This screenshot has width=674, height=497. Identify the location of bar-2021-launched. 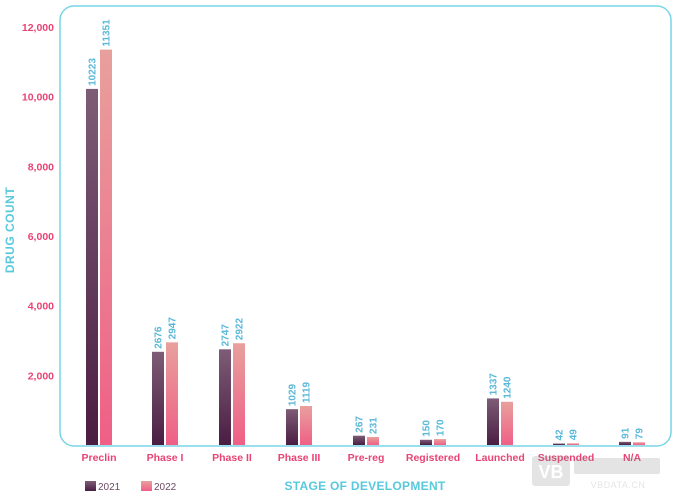
(493, 421).